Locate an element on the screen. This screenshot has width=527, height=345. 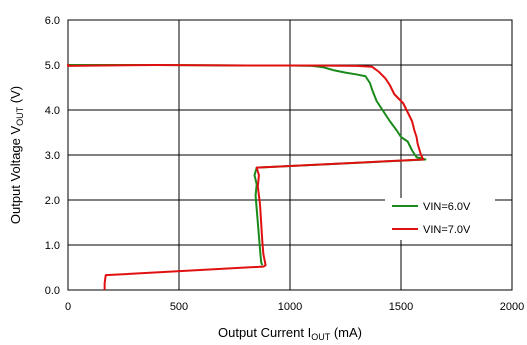
x-tick-label: 500 is located at coordinates (179, 307).